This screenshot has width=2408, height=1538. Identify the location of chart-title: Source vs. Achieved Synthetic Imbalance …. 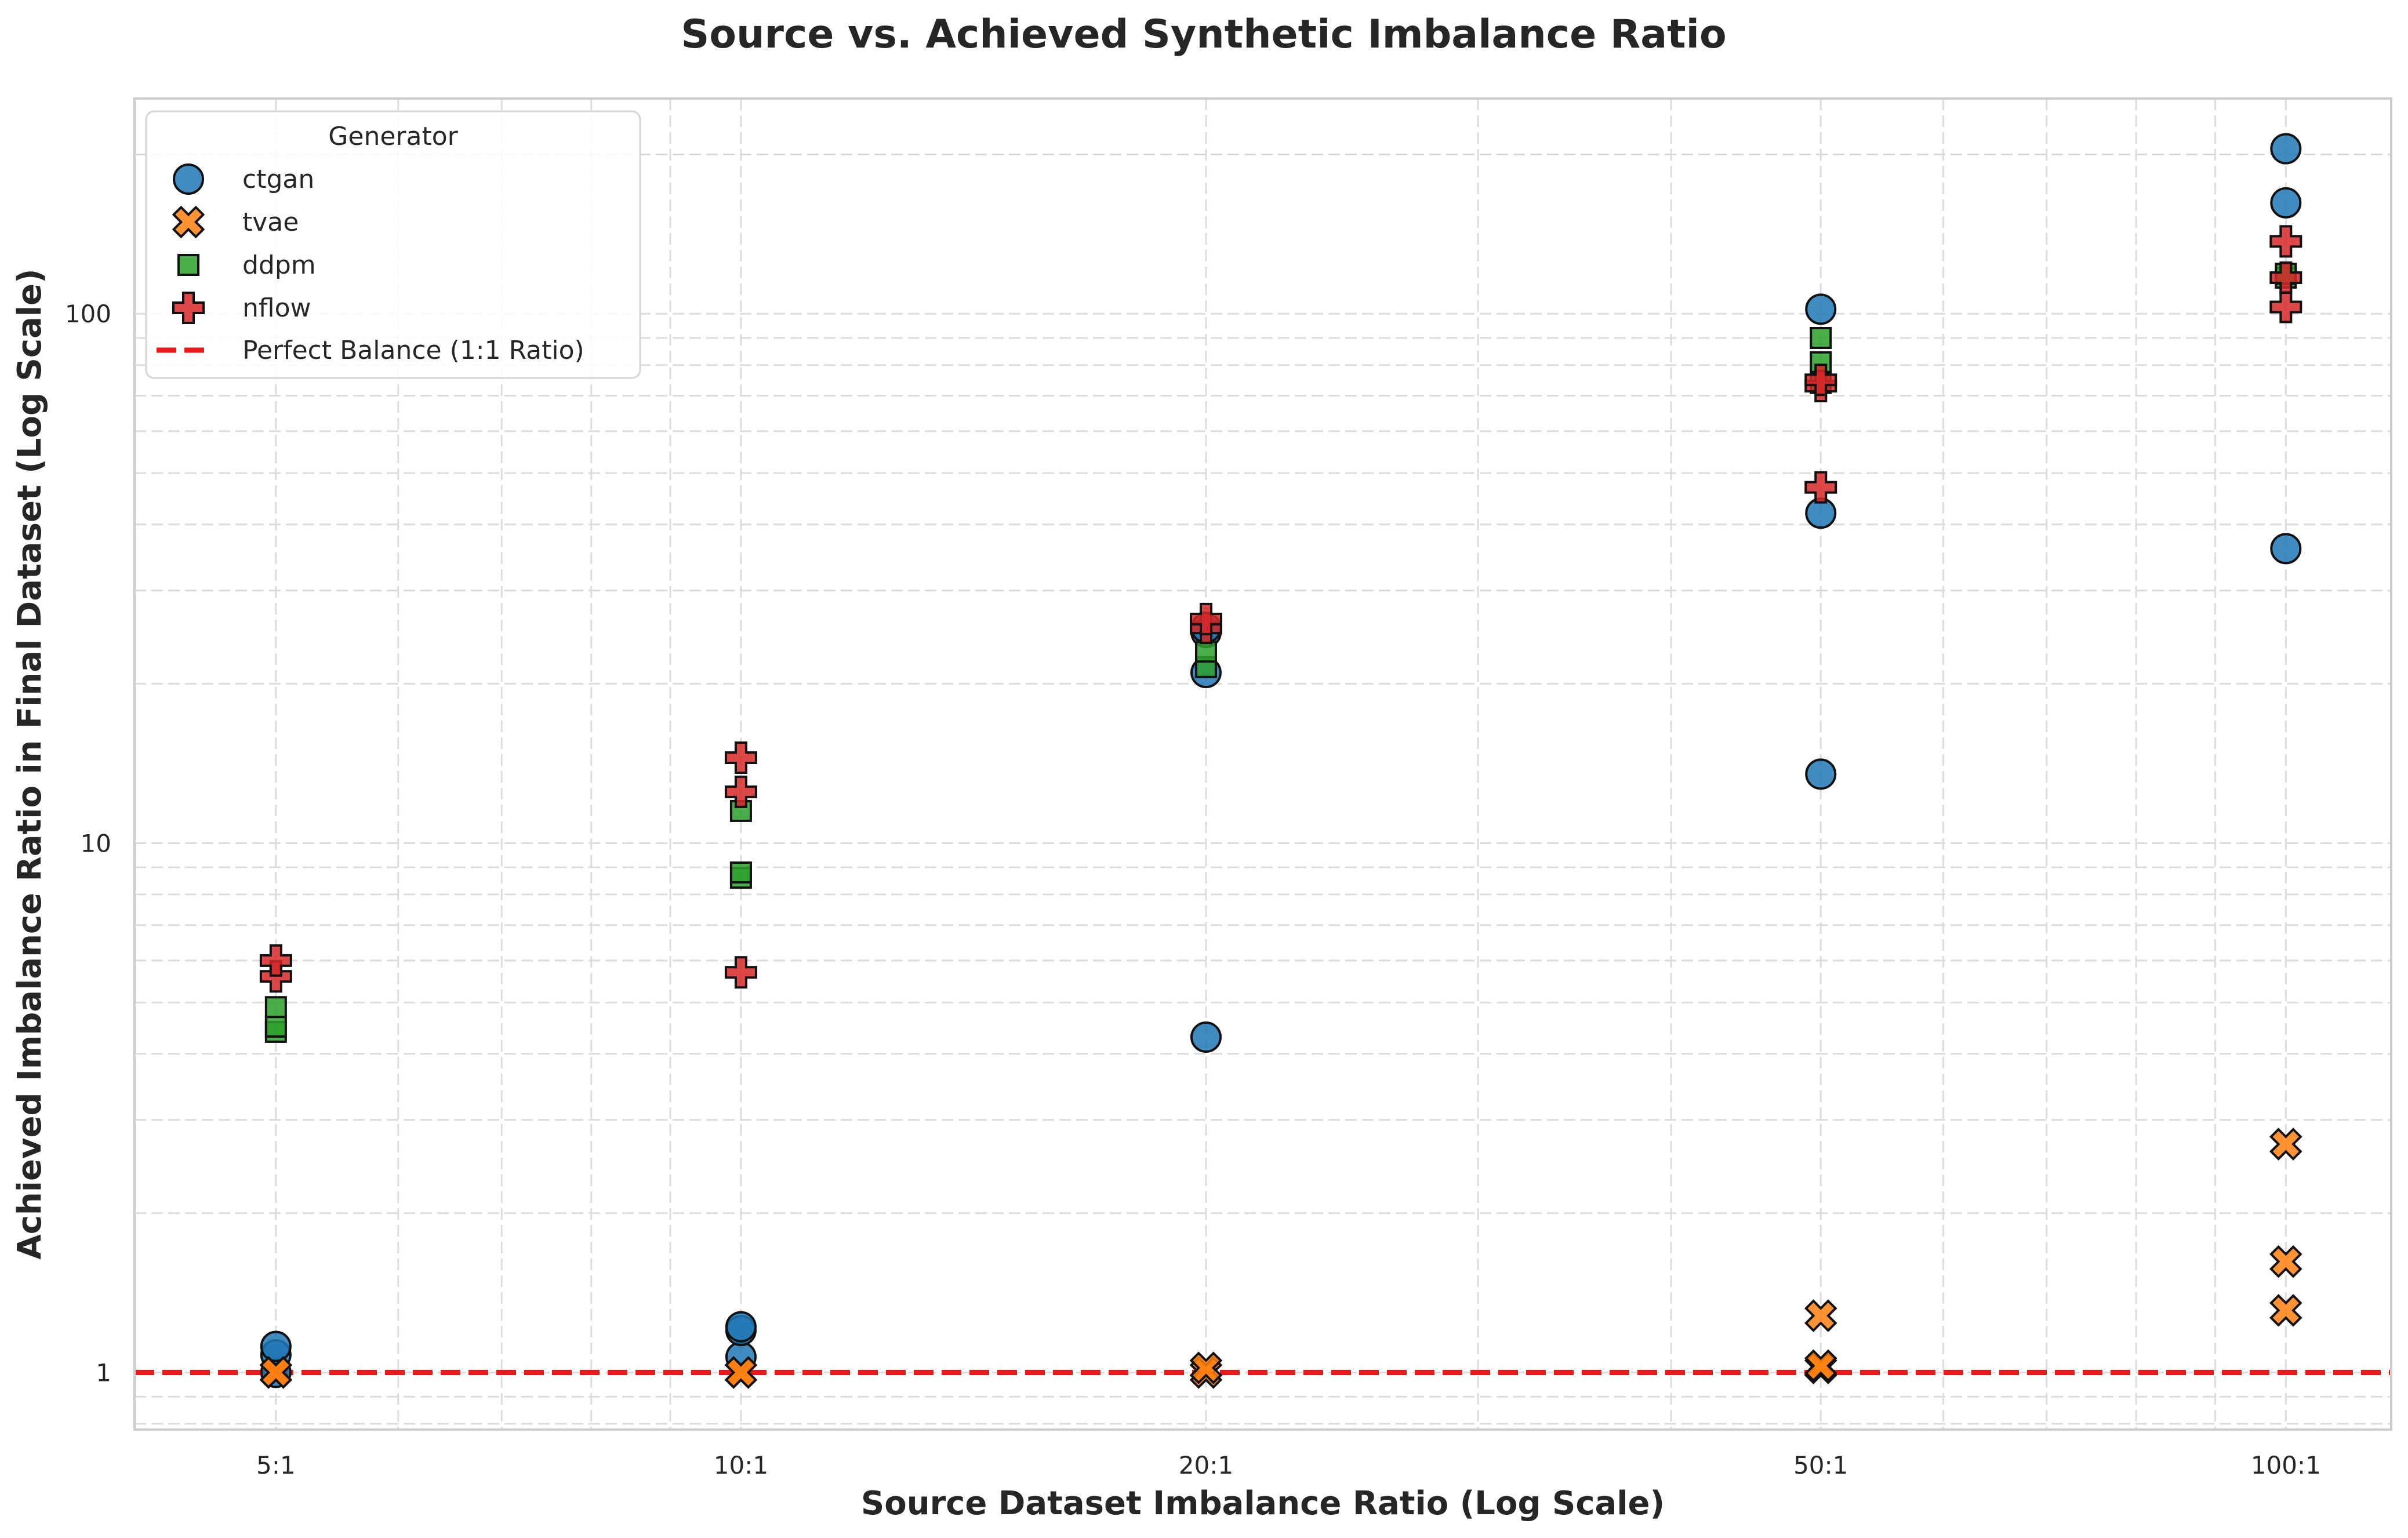
(1203, 34).